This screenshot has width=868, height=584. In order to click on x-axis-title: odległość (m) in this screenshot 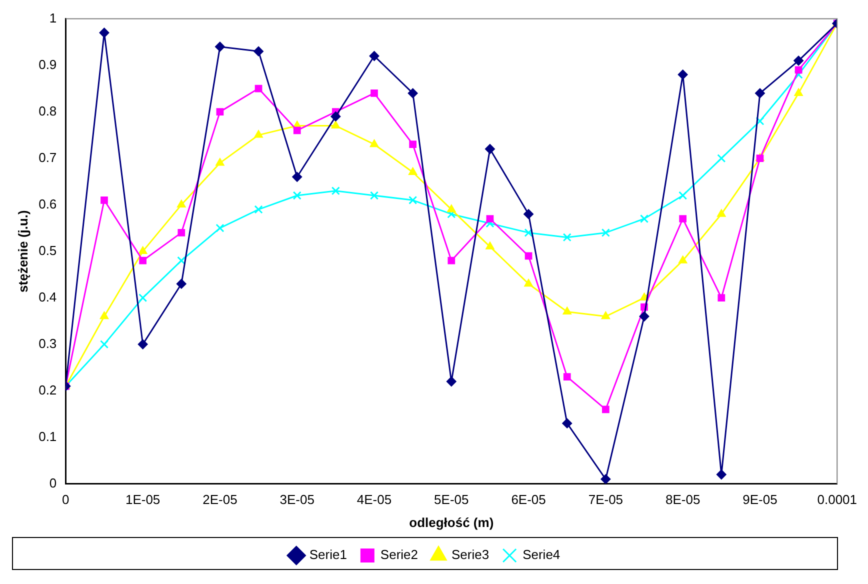, I will do `click(451, 522)`.